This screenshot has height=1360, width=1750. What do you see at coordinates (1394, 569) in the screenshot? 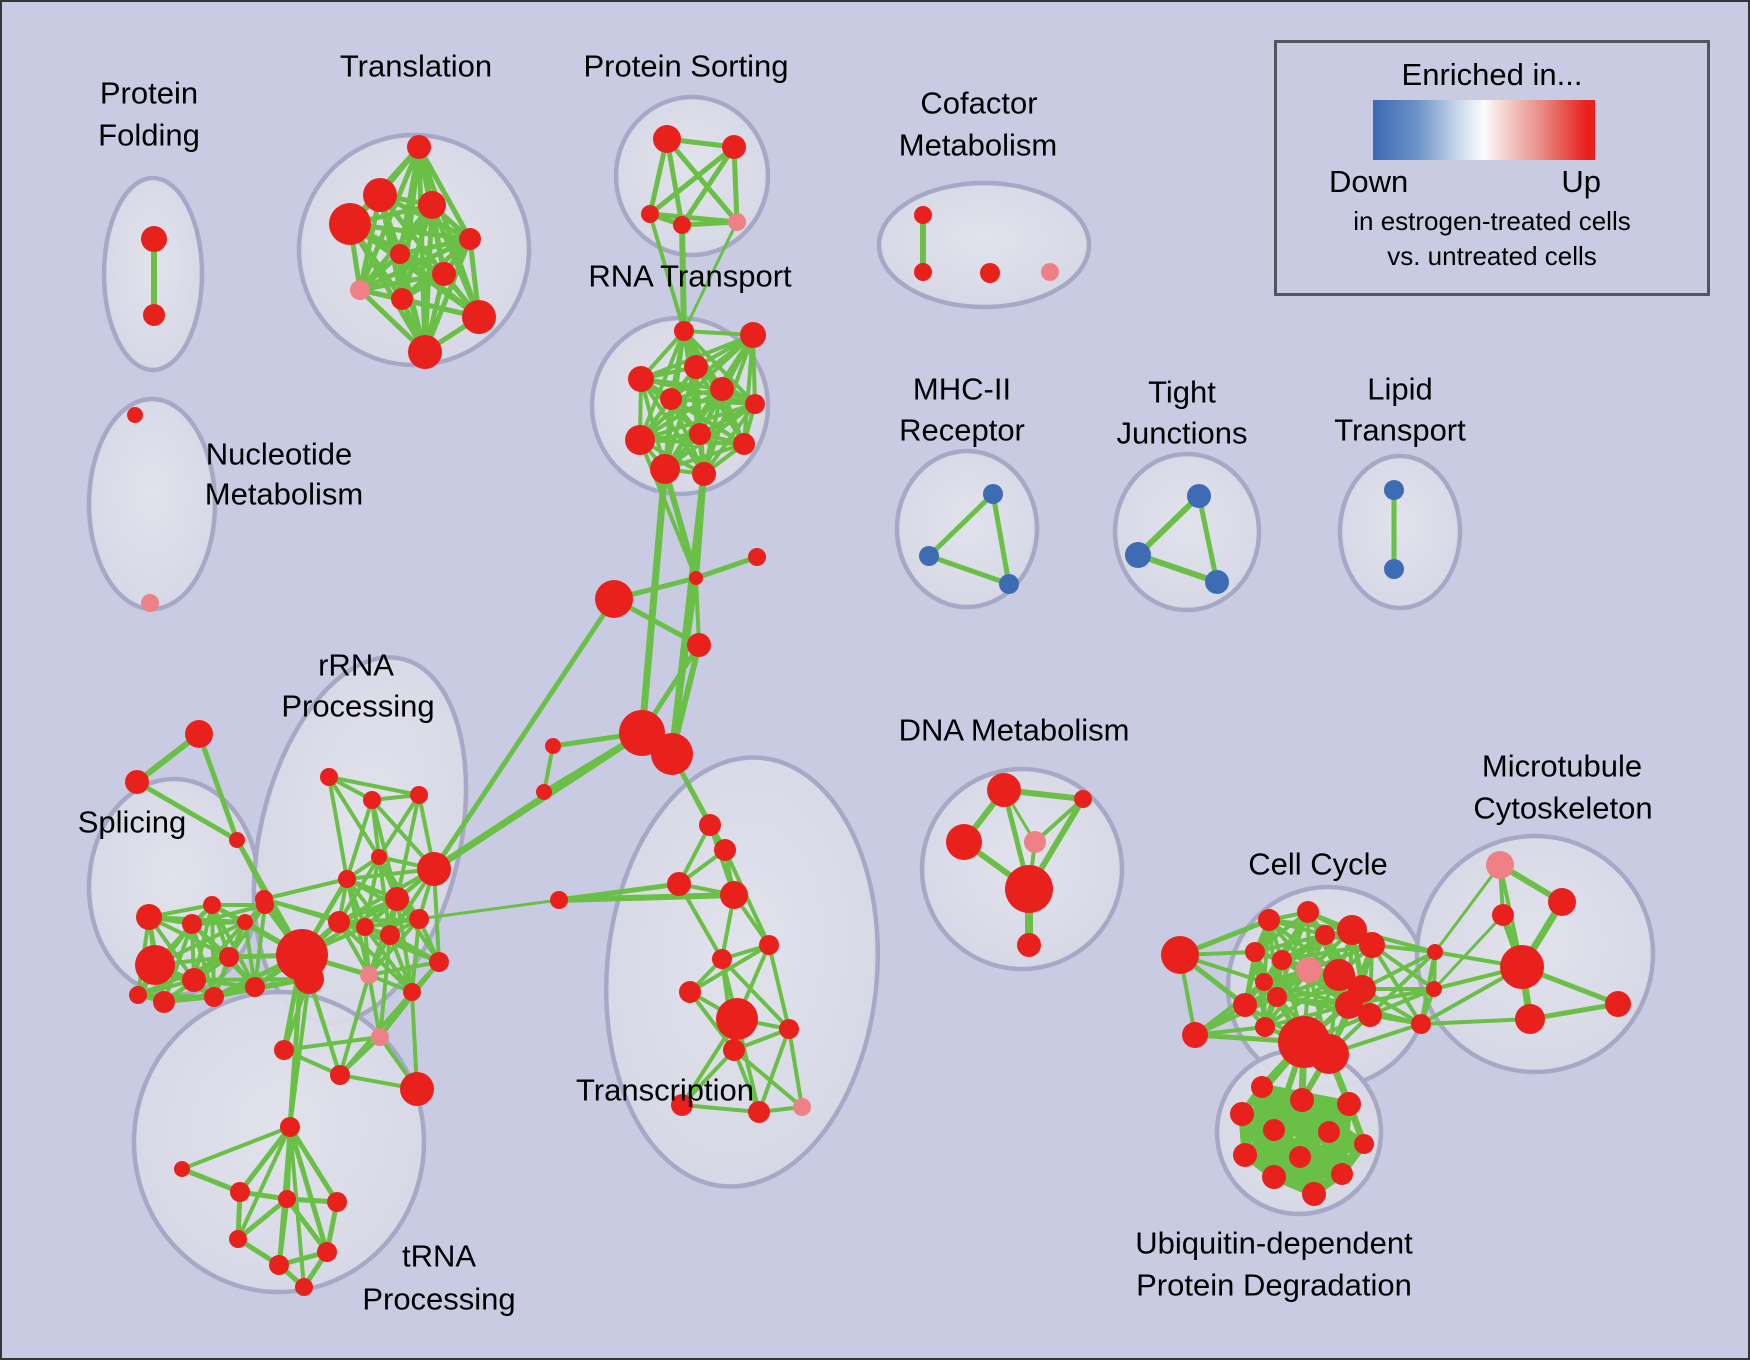
I see `lipid-transport-node` at bounding box center [1394, 569].